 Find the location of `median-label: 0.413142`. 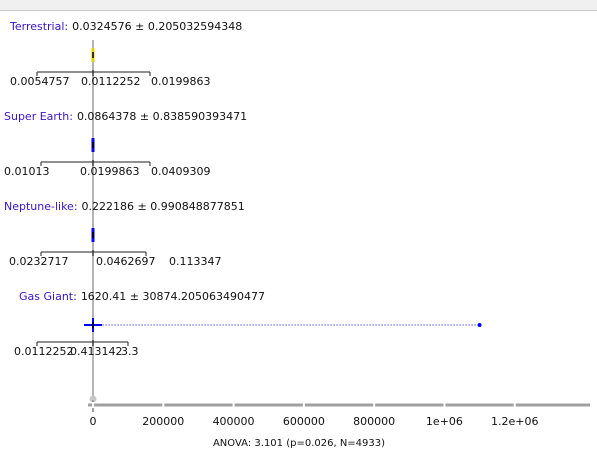

median-label: 0.413142 is located at coordinates (96, 351).